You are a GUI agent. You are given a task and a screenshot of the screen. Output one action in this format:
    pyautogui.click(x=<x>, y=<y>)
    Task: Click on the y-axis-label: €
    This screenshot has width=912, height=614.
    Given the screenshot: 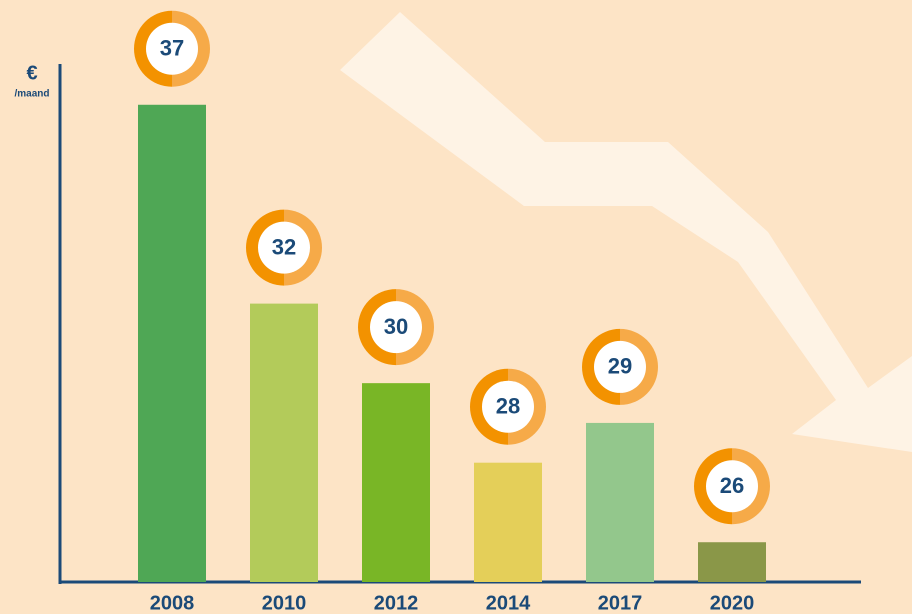 What is the action you would take?
    pyautogui.click(x=31, y=73)
    